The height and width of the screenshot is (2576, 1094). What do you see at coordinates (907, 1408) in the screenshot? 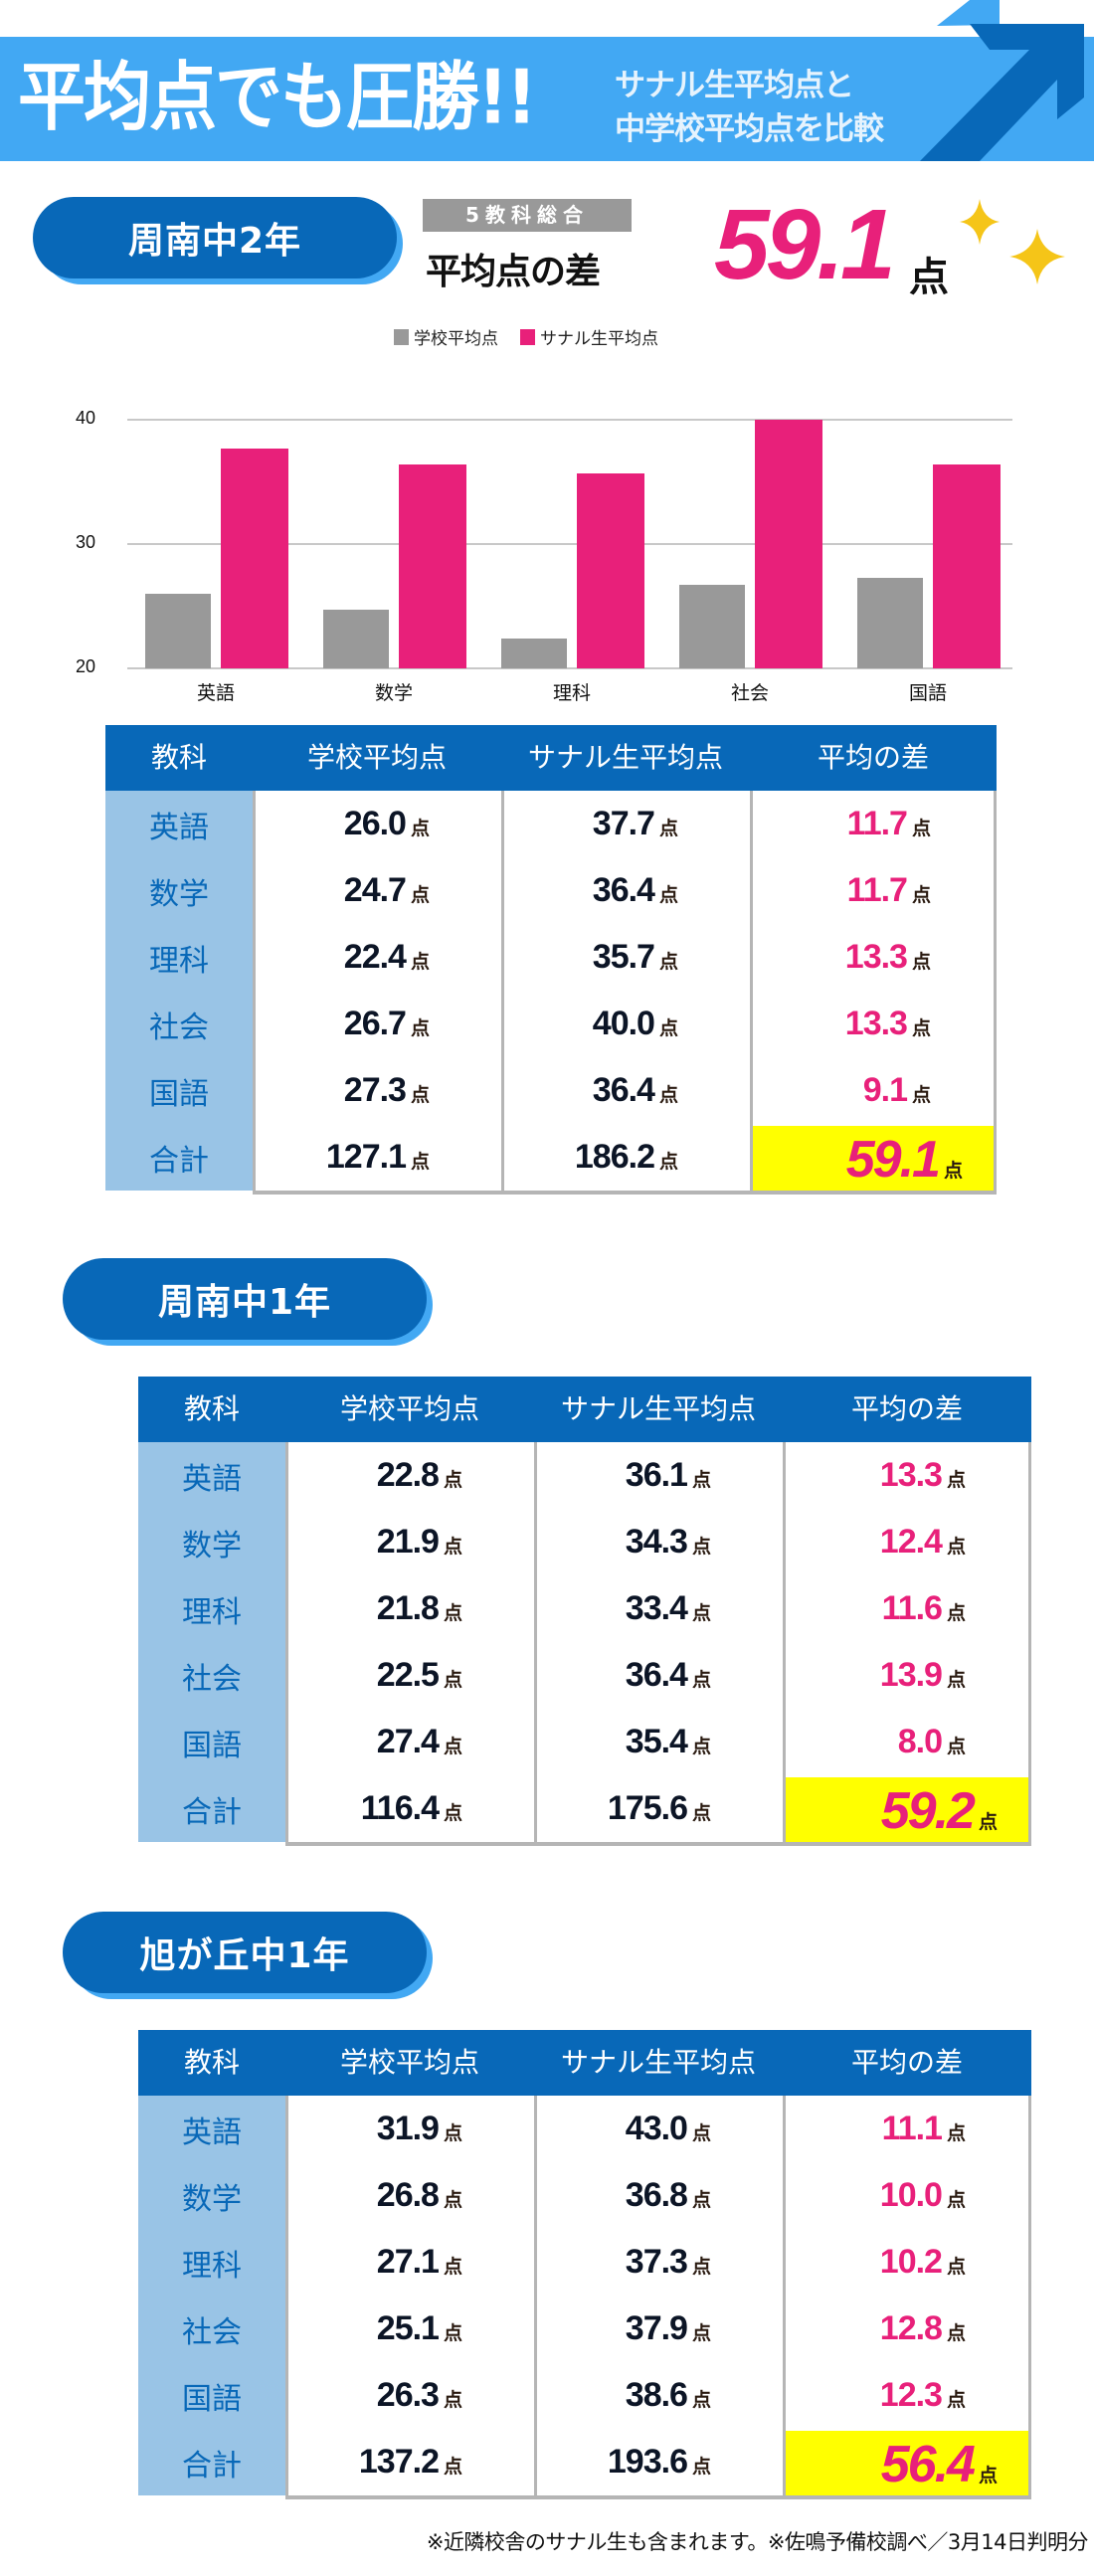
I see `header-cell: 平均の差` at bounding box center [907, 1408].